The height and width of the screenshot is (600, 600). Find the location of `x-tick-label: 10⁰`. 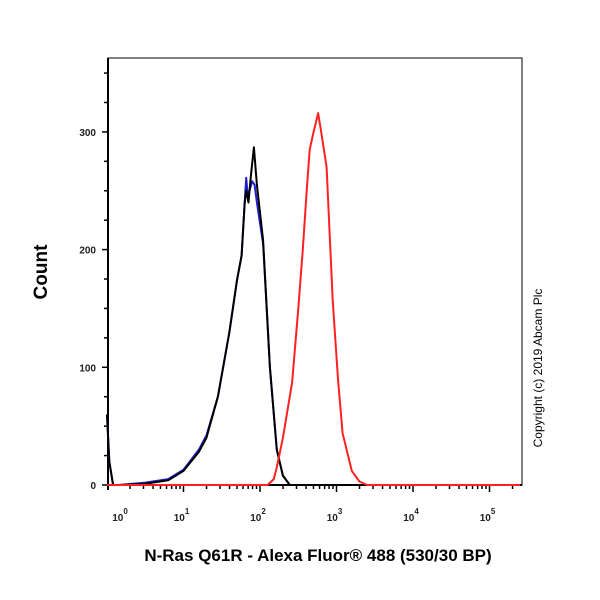

x-tick-label: 10⁰ is located at coordinates (120, 515).